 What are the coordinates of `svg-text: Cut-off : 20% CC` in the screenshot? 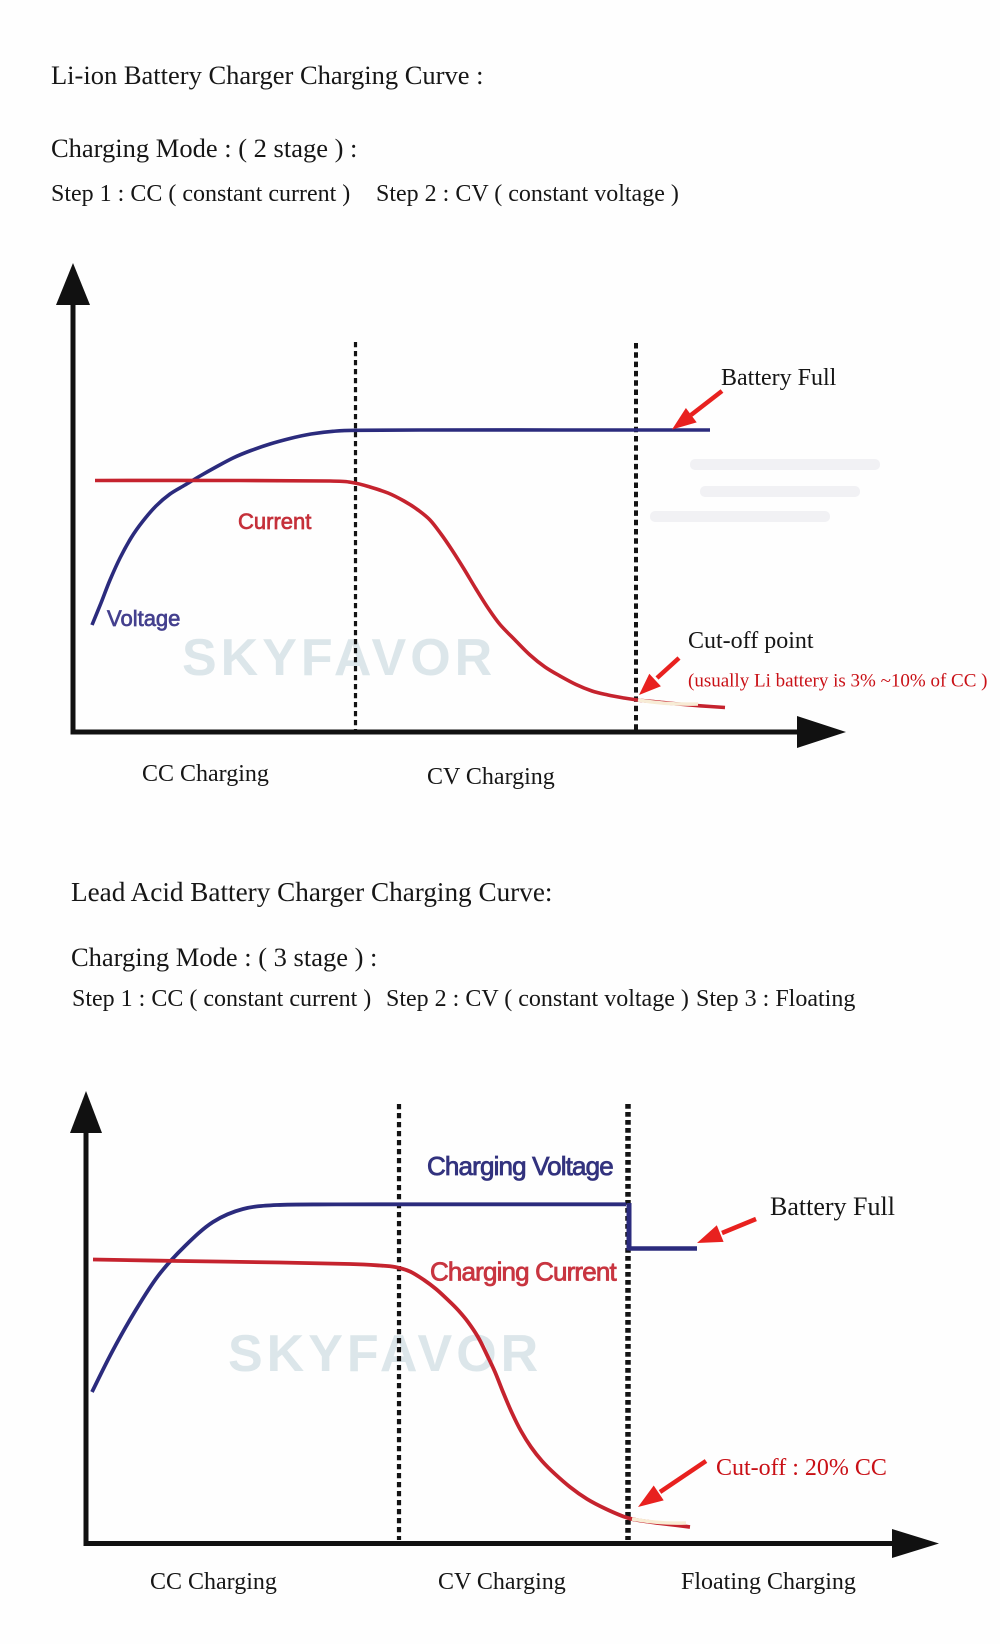 It's located at (801, 1468).